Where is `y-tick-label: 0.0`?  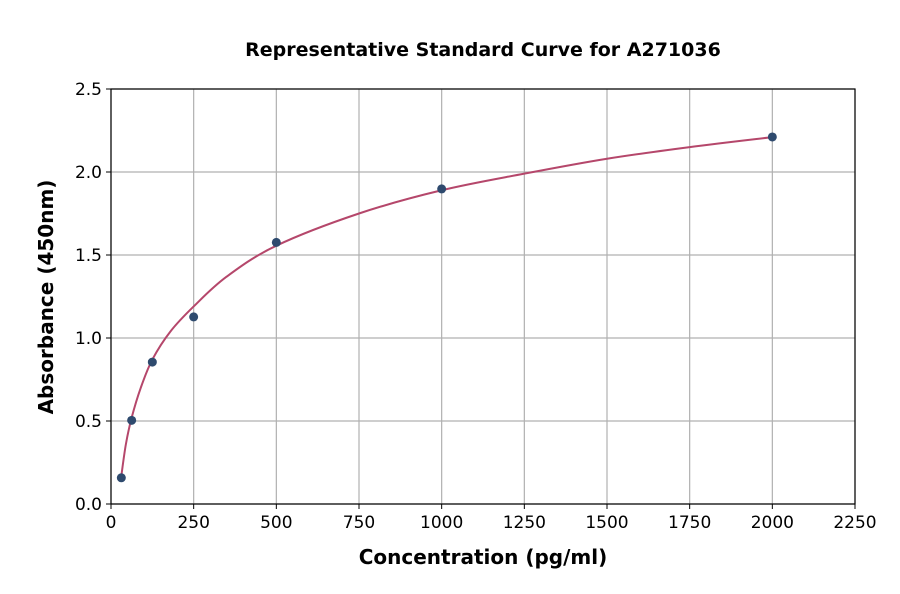 y-tick-label: 0.0 is located at coordinates (88, 505).